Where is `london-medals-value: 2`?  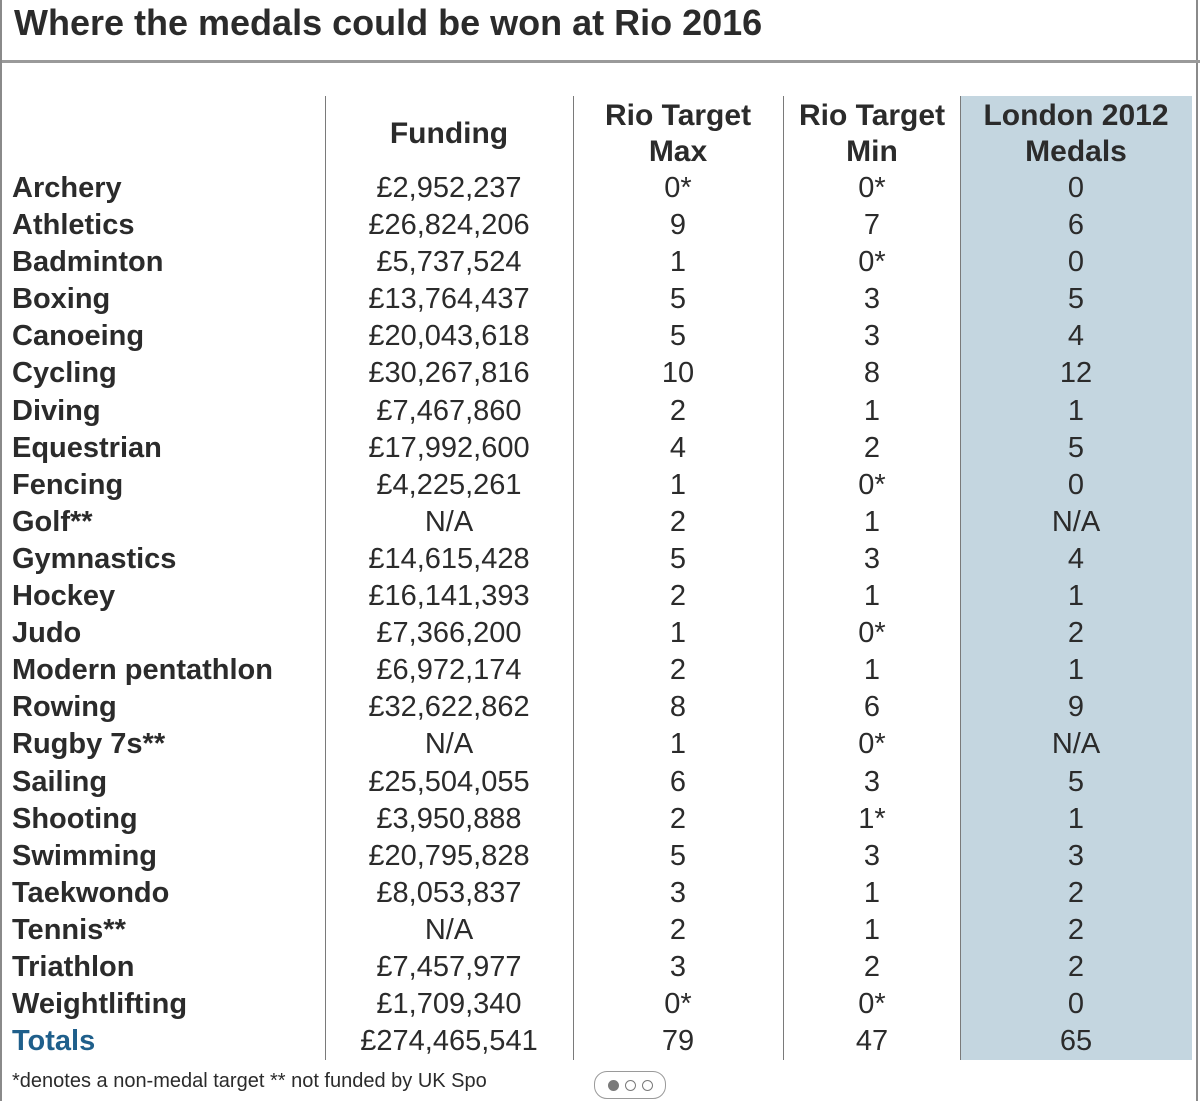
london-medals-value: 2 is located at coordinates (1076, 892).